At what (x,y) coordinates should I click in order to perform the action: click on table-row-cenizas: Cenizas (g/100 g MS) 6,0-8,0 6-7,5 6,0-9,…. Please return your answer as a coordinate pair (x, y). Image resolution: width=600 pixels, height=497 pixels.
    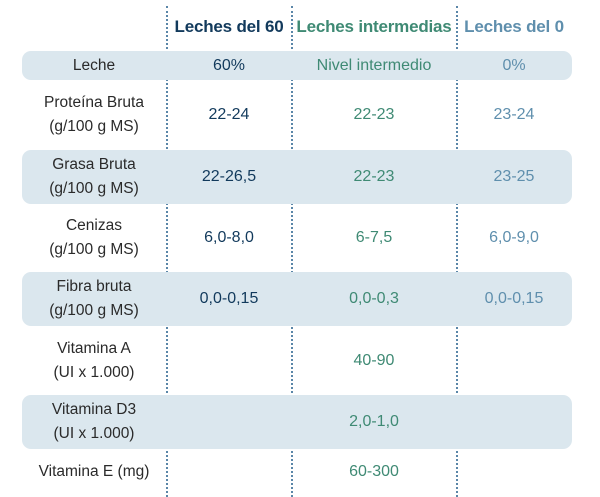
    Looking at the image, I should click on (297, 238).